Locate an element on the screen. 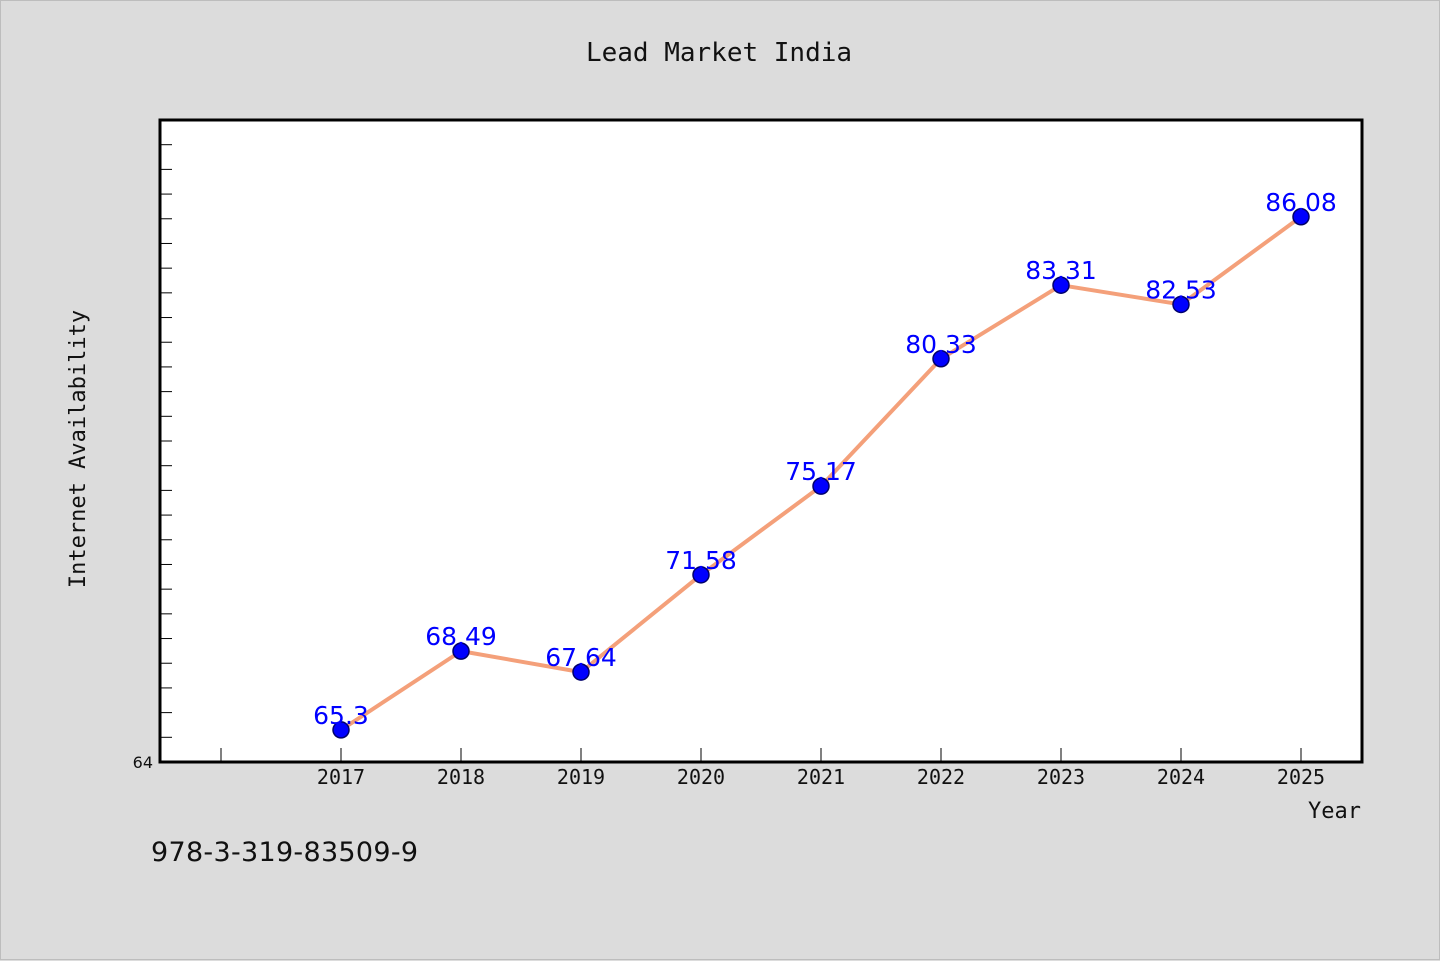 Image resolution: width=1440 pixels, height=961 pixels. data-label: 80.33 is located at coordinates (941, 344).